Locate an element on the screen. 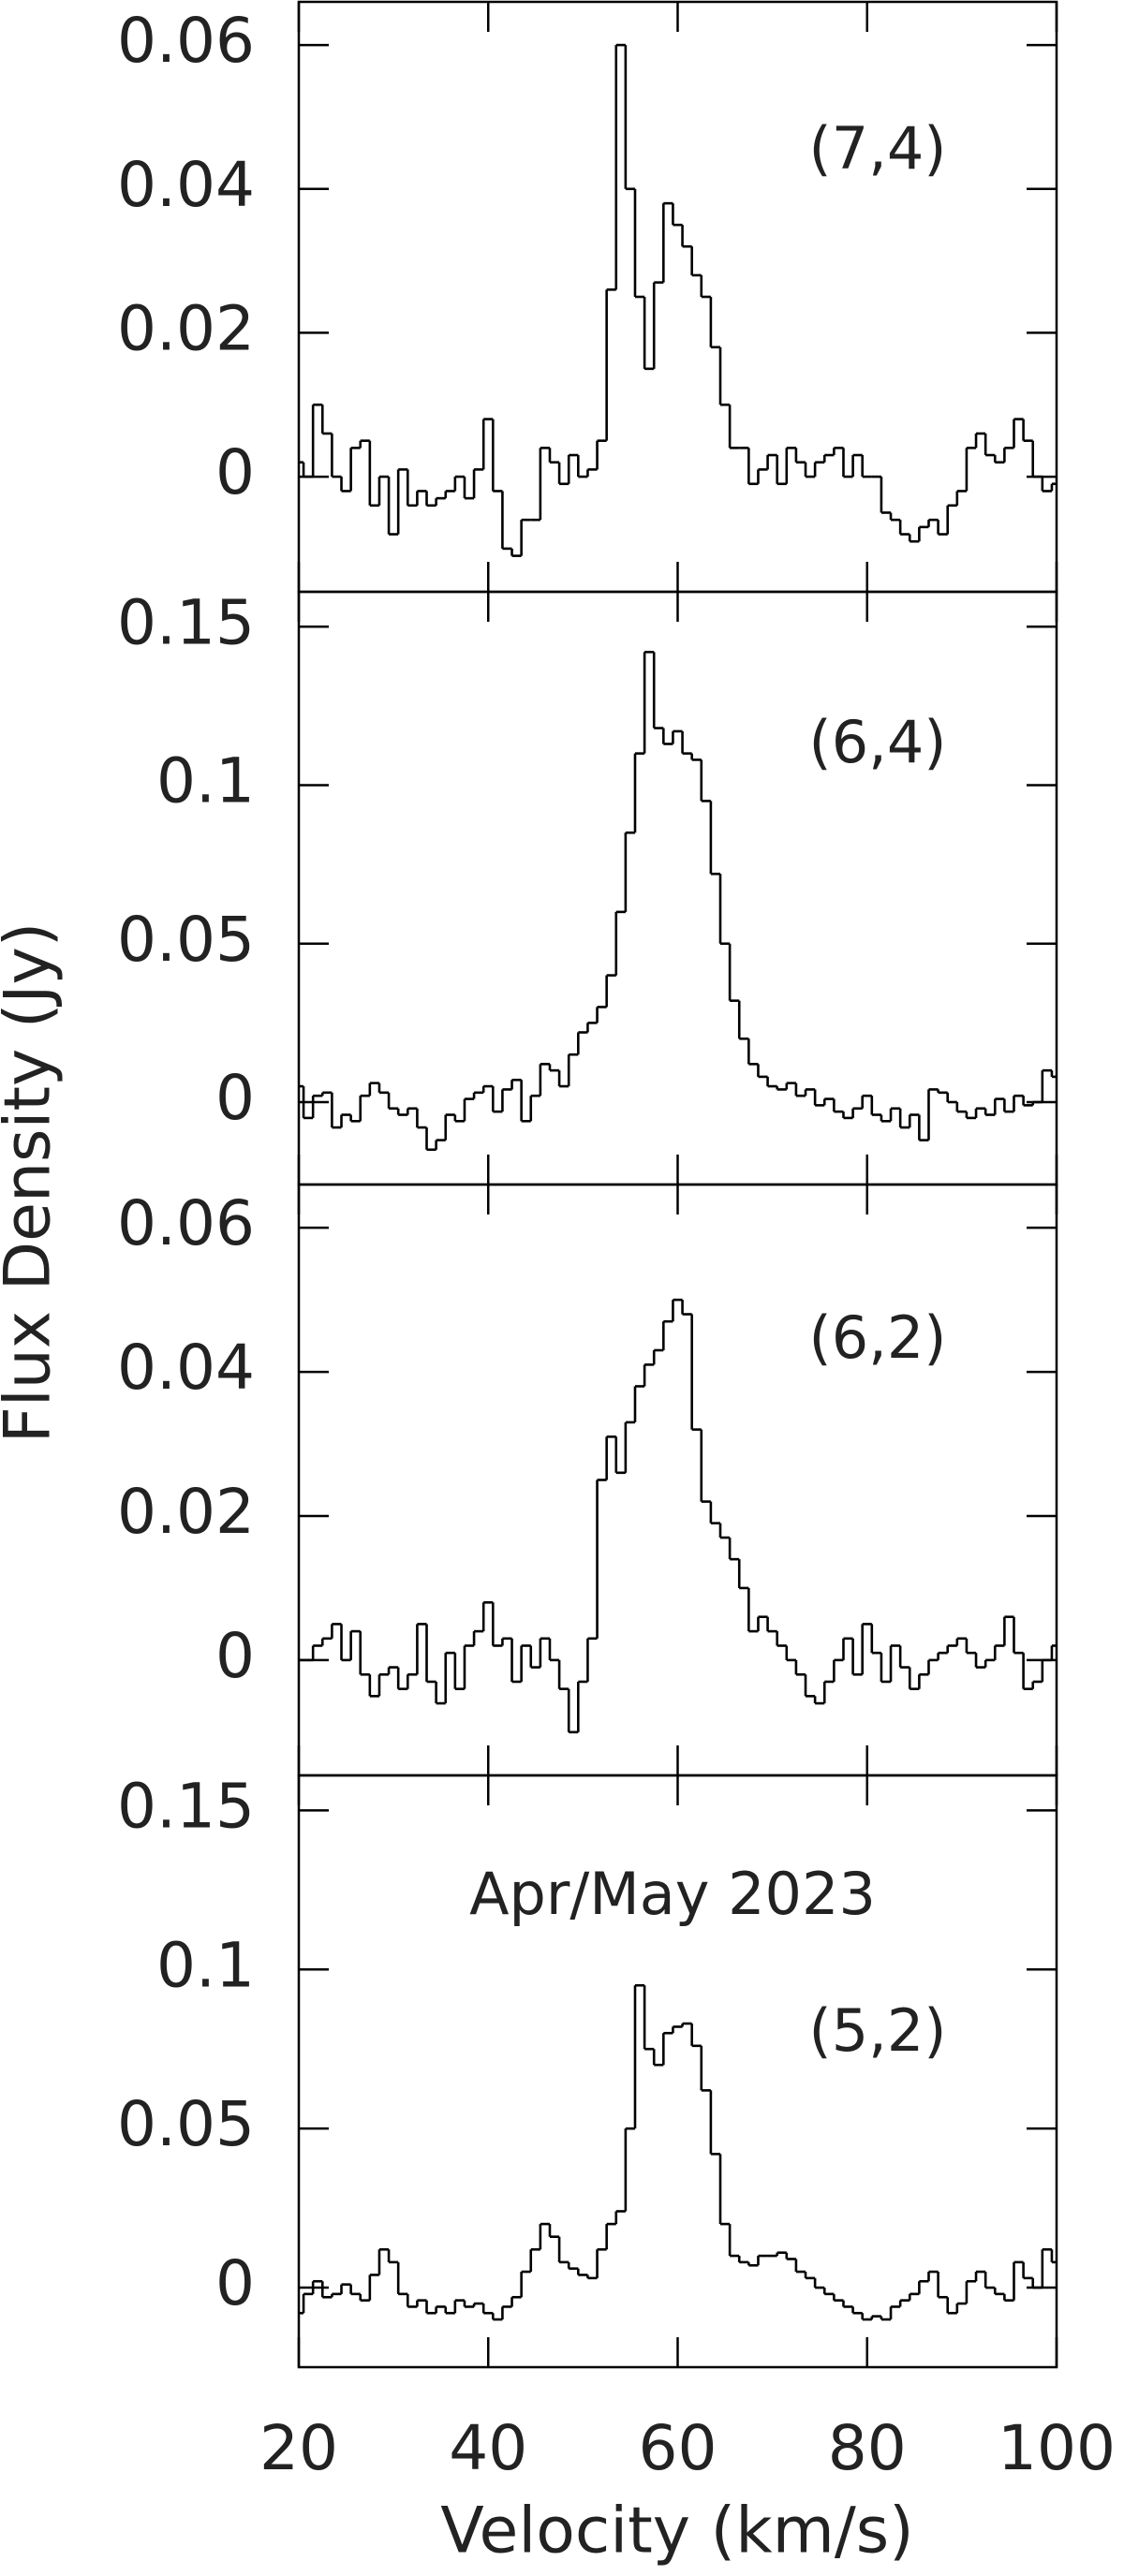 The image size is (1124, 2576). x-tick-label: 40 is located at coordinates (488, 2448).